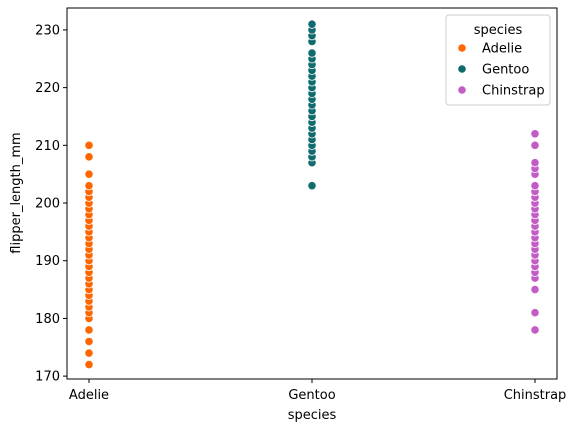 The width and height of the screenshot is (582, 432). I want to click on y-tick-label: 200, so click(47, 204).